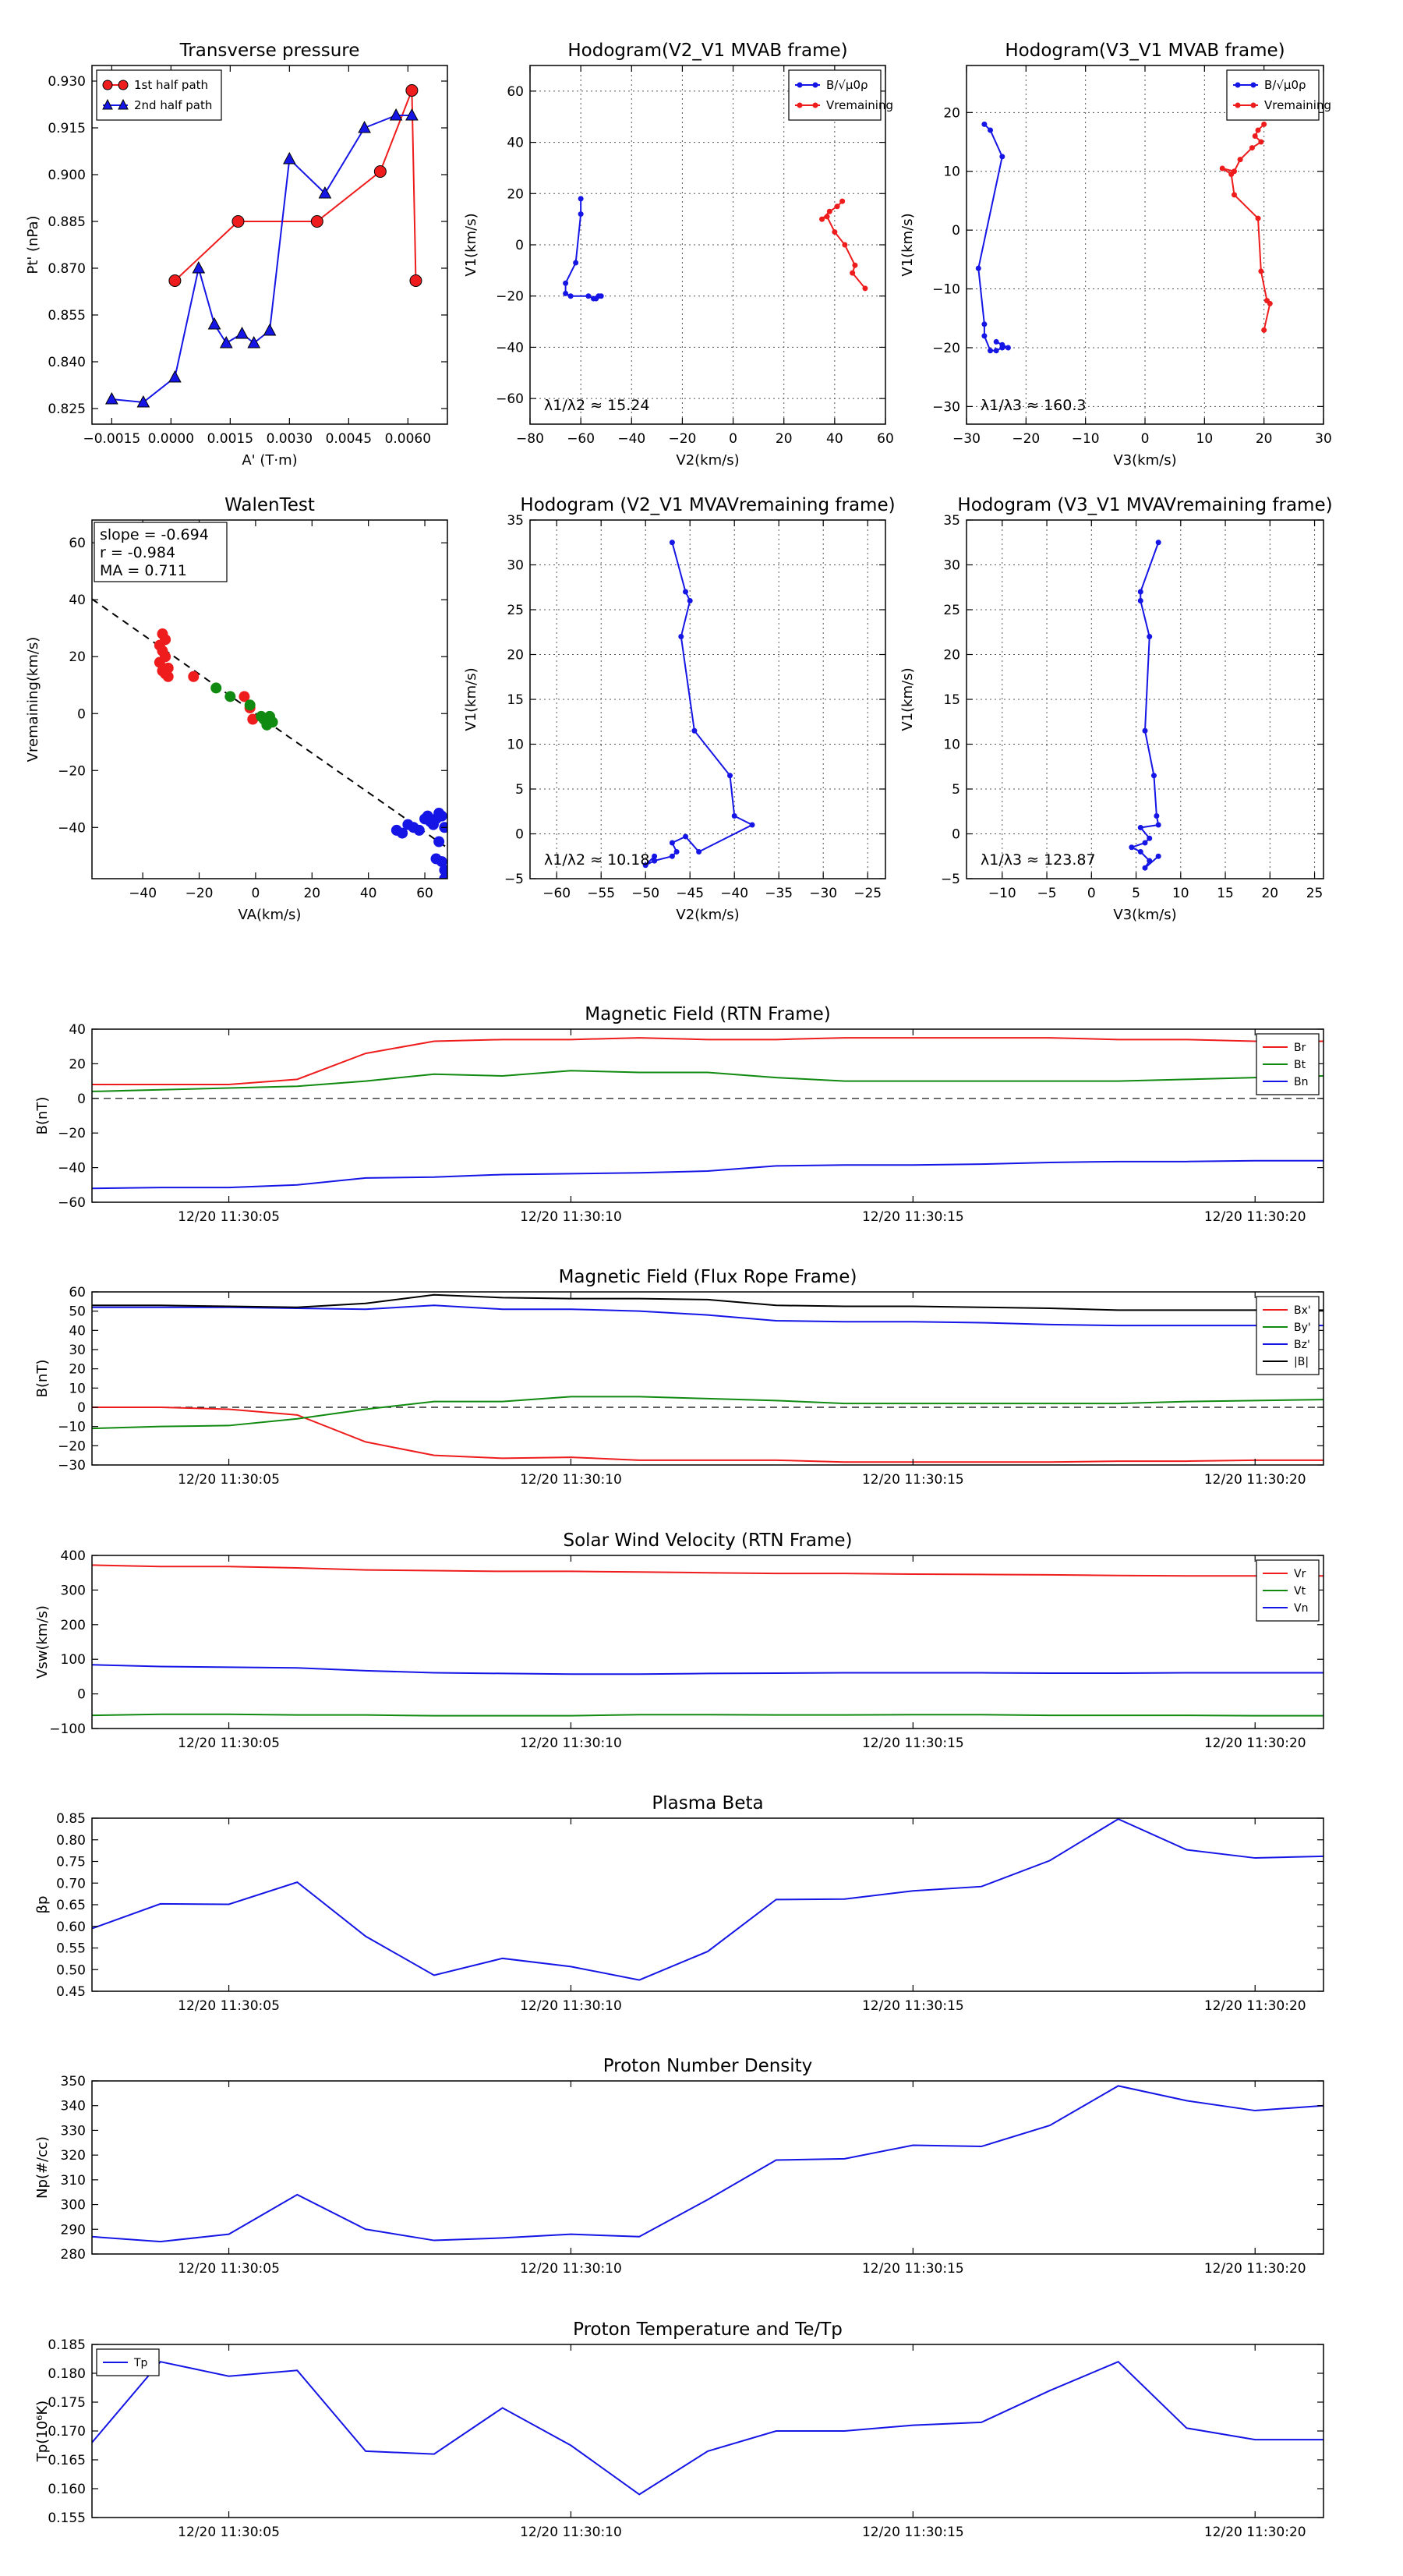 The width and height of the screenshot is (1403, 2576). What do you see at coordinates (77, 1312) in the screenshot?
I see `y-tick-label: 50` at bounding box center [77, 1312].